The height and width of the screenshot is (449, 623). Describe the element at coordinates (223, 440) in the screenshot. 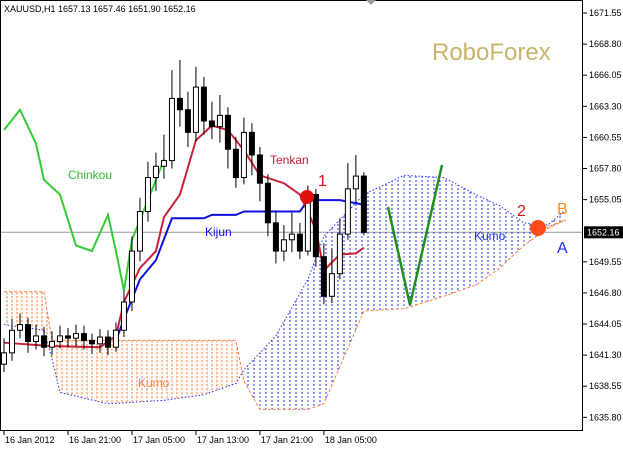

I see `x-tick-label: 17 Jan 13:00` at that location.